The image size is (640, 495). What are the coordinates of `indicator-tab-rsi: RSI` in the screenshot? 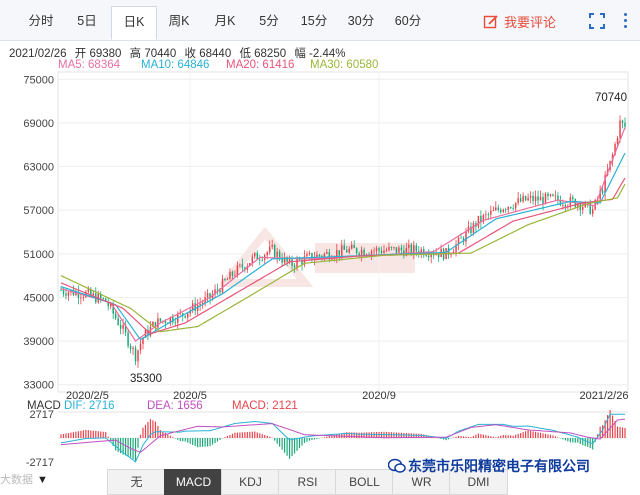 It's located at (307, 482).